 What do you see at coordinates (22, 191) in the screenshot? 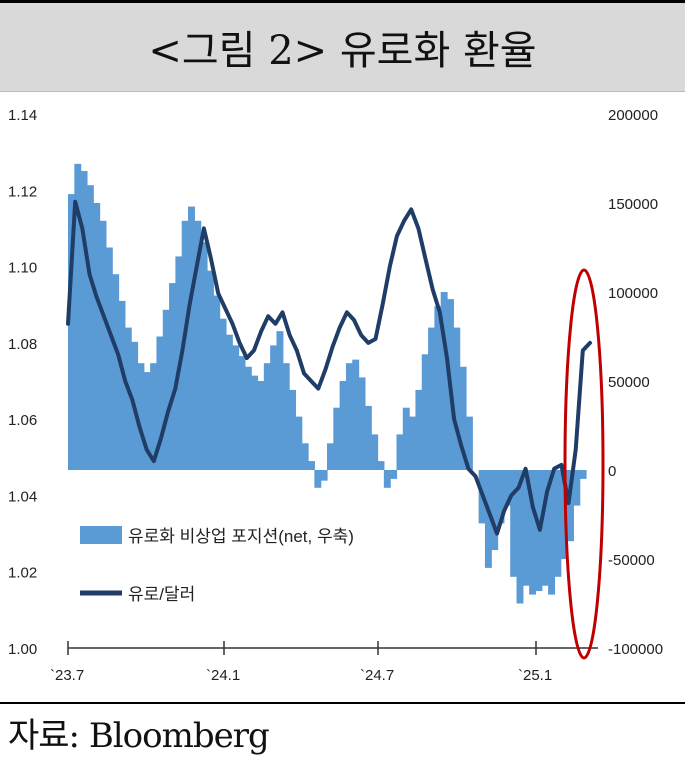
I see `left-axis-tick-label: 1.12` at bounding box center [22, 191].